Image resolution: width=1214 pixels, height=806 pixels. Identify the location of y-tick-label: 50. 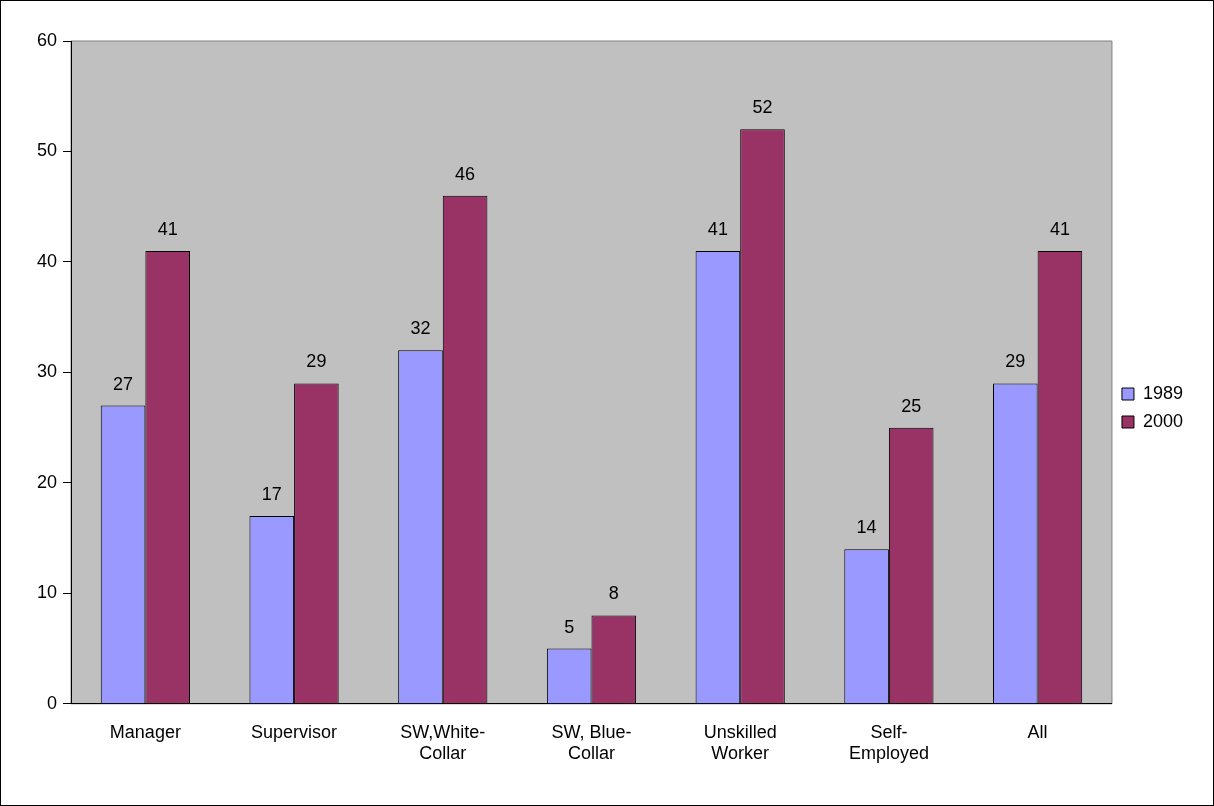
(47, 150).